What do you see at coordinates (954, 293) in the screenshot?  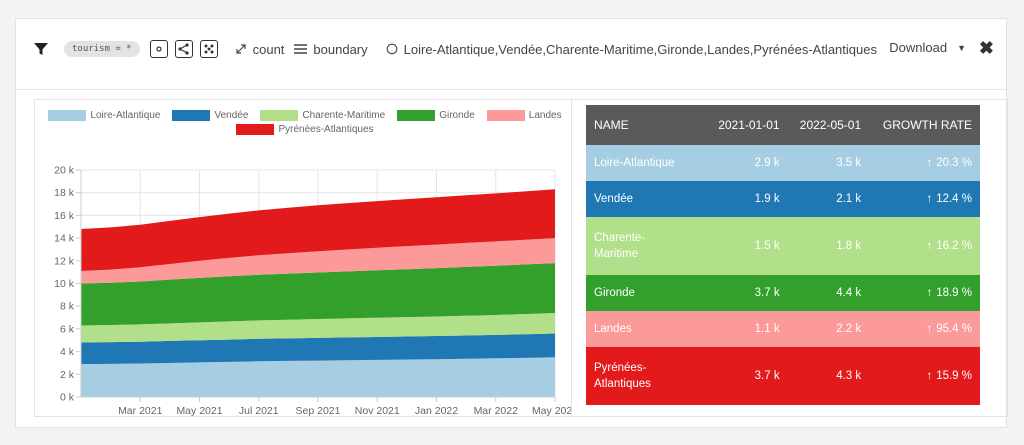 I see `growth-value: 18.9 %` at bounding box center [954, 293].